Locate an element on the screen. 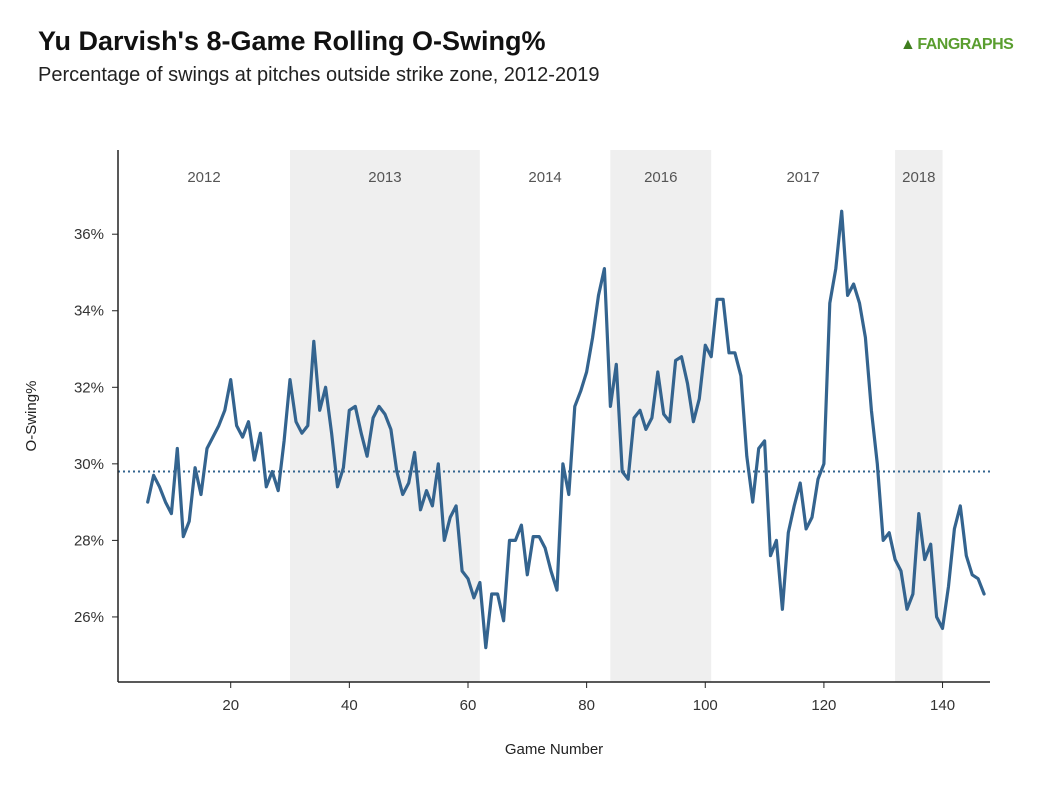  logo-text: FANGRAPHS is located at coordinates (965, 44).